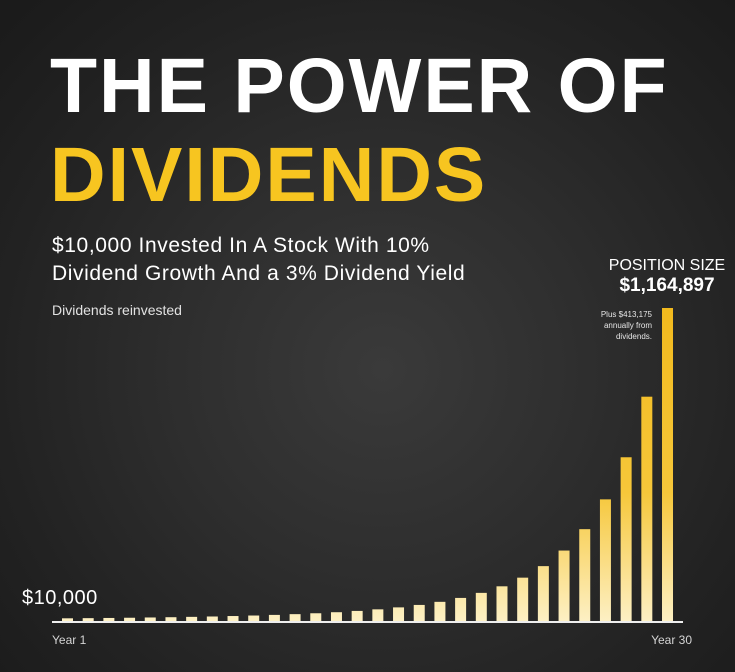 The height and width of the screenshot is (672, 735). I want to click on reinvested-note: Dividends reinvested, so click(117, 310).